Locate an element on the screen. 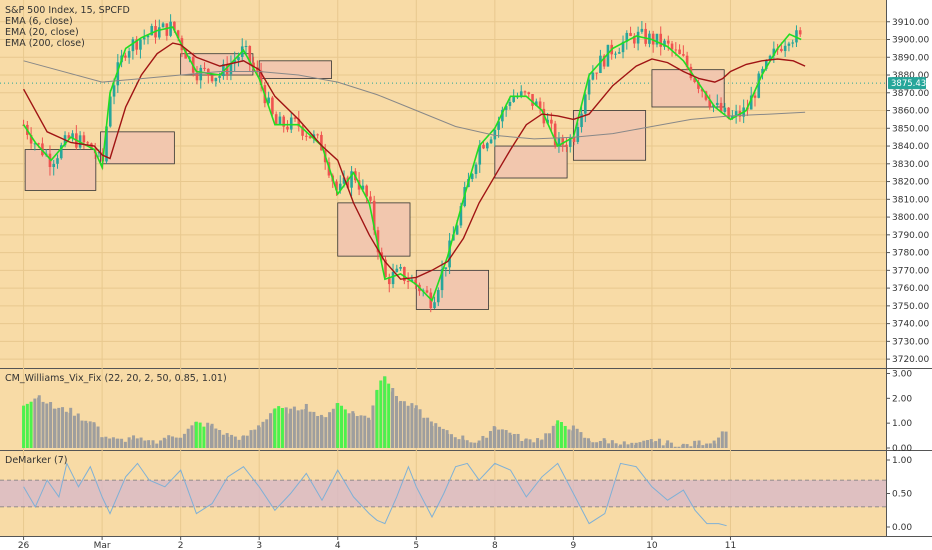 The image size is (932, 550). demarker-line is located at coordinates (375, 494).